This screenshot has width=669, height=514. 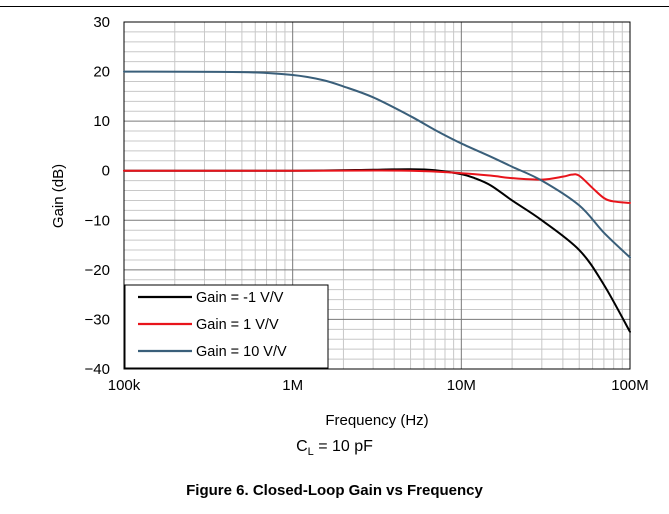 What do you see at coordinates (302, 446) in the screenshot?
I see `condition-prefix: C` at bounding box center [302, 446].